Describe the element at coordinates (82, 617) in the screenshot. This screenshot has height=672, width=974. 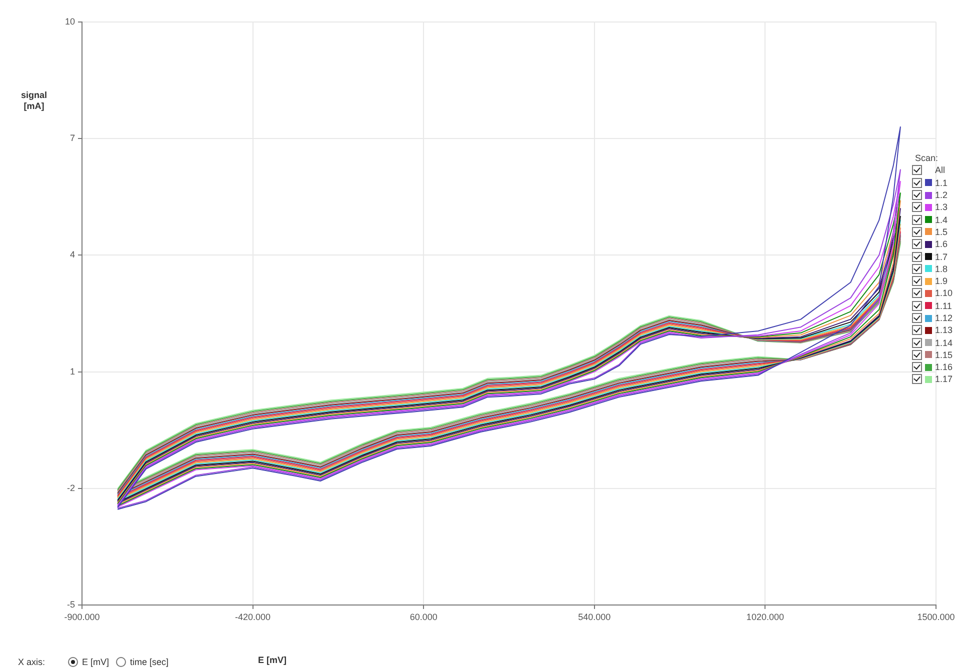
I see `x-tick-label: -900.000` at that location.